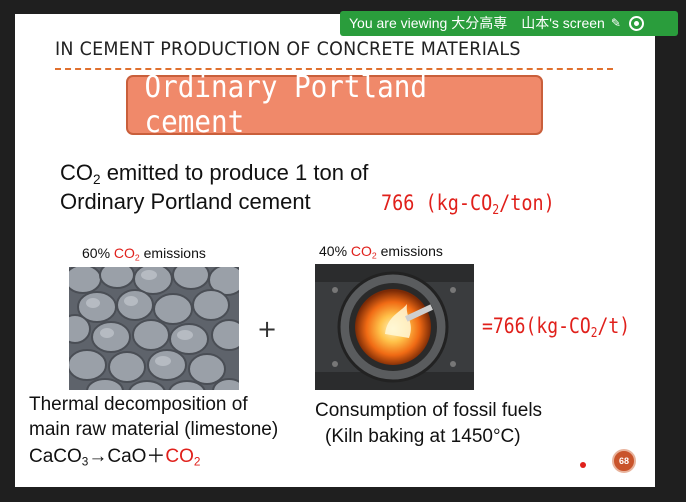  What do you see at coordinates (437, 203) in the screenshot?
I see `amount-pre: 766 (kg-CO` at bounding box center [437, 203].